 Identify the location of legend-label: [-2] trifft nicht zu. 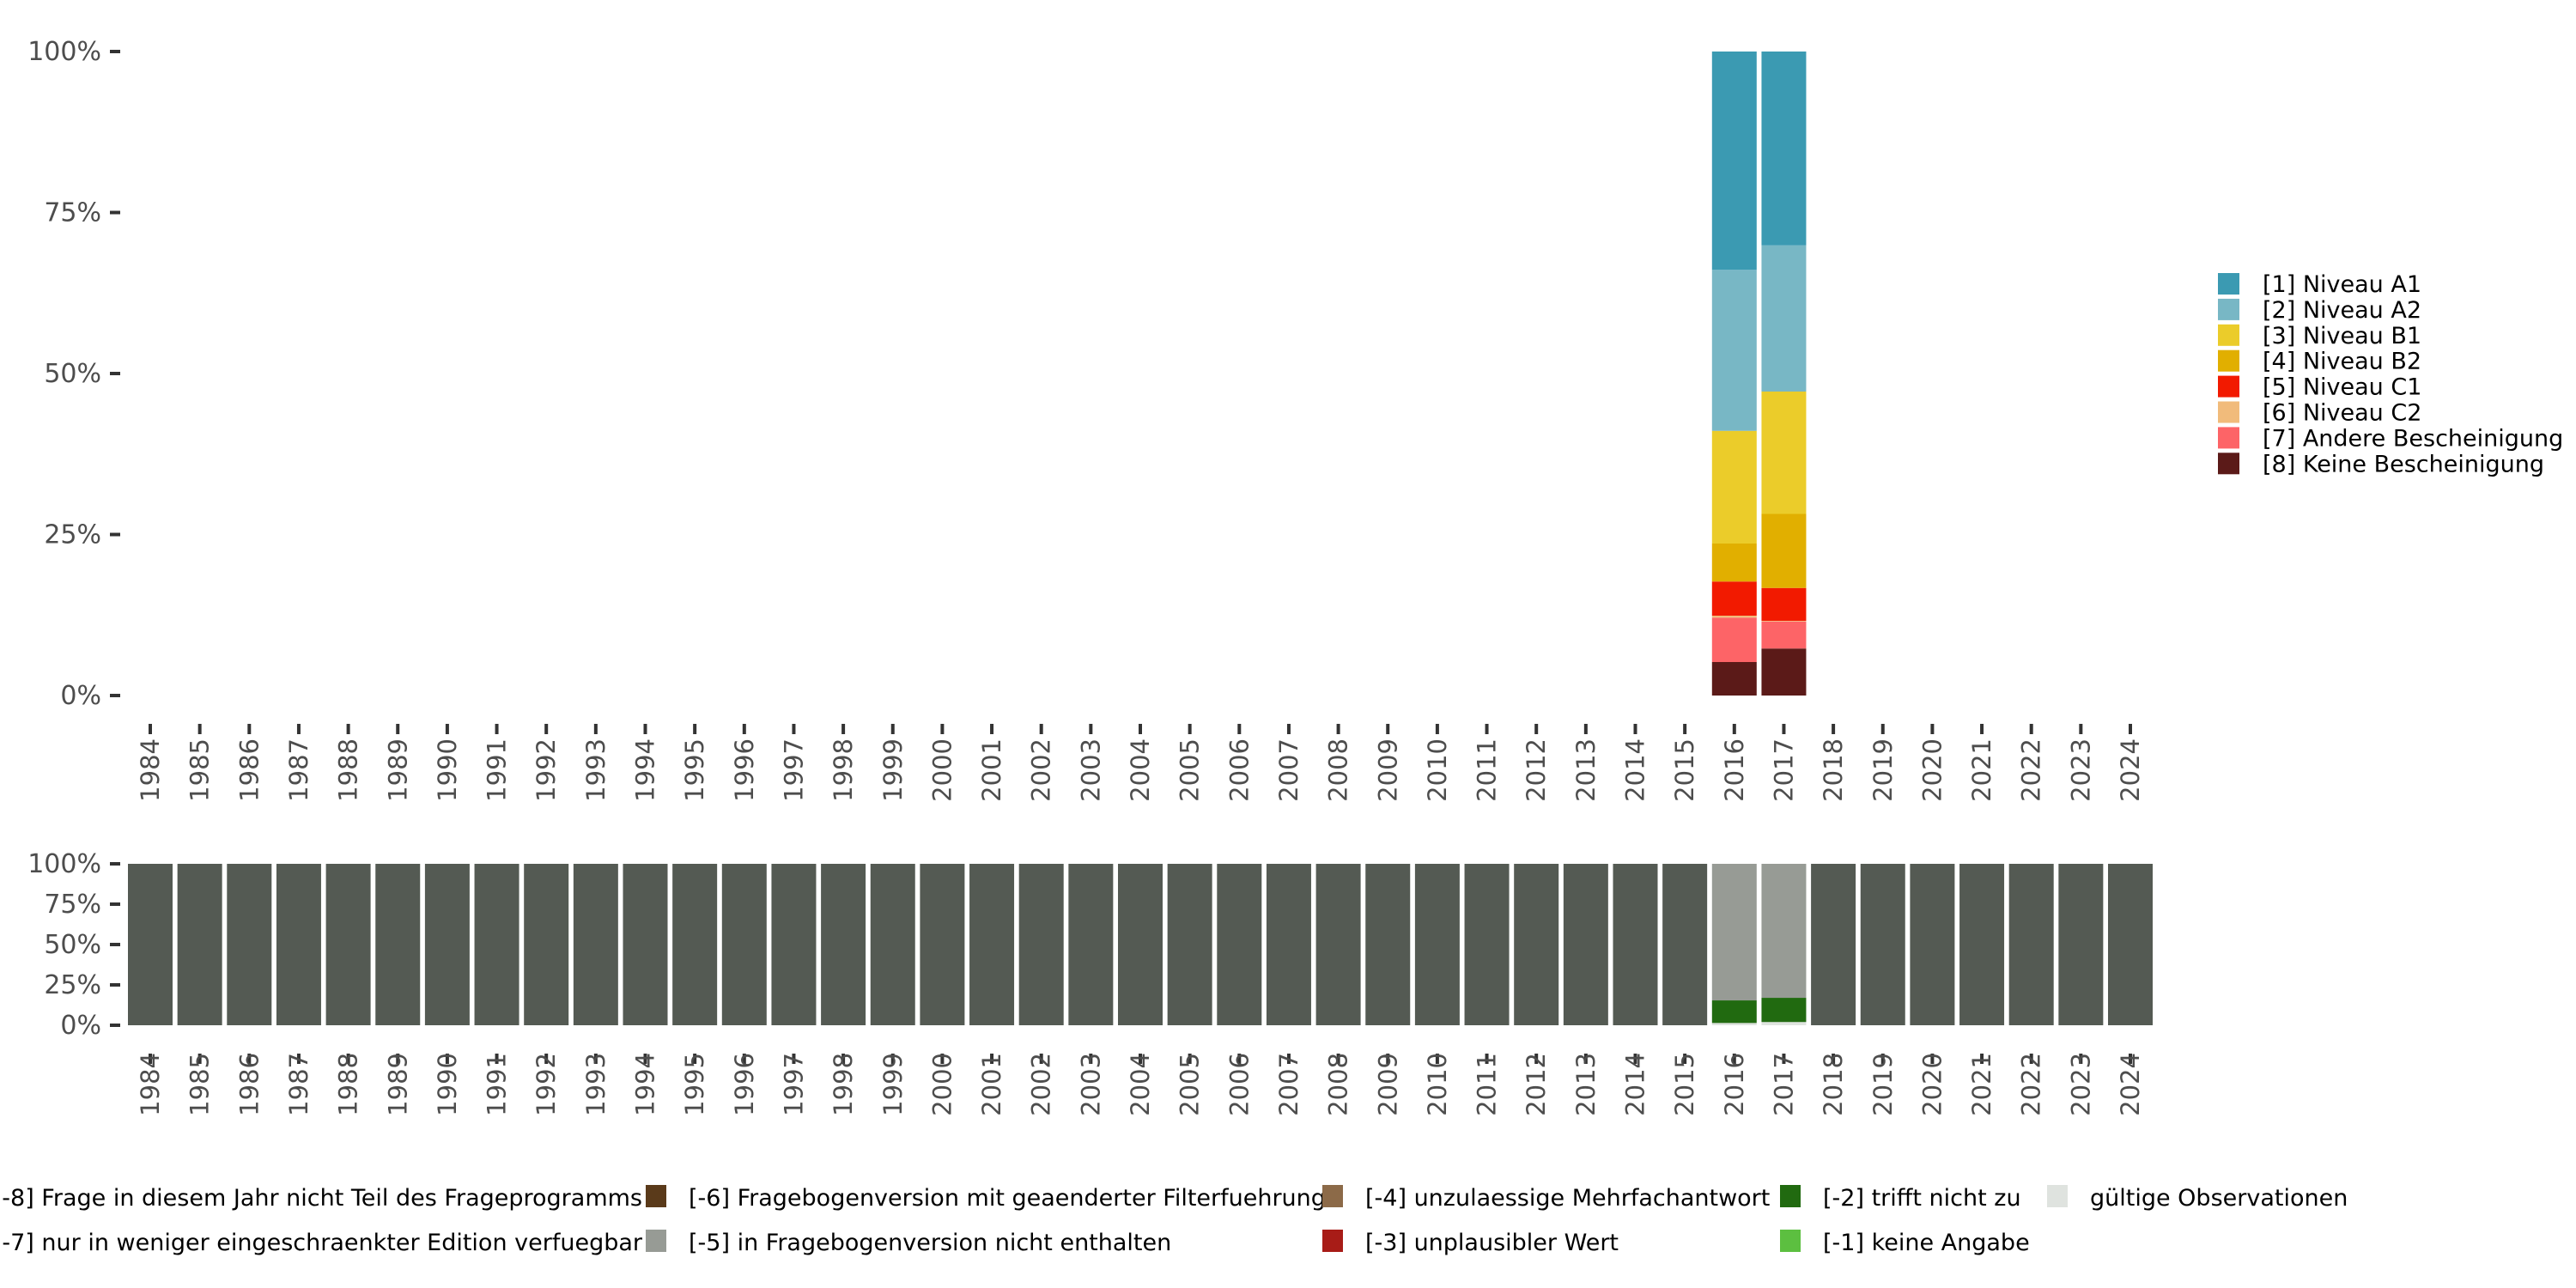
(1922, 1199).